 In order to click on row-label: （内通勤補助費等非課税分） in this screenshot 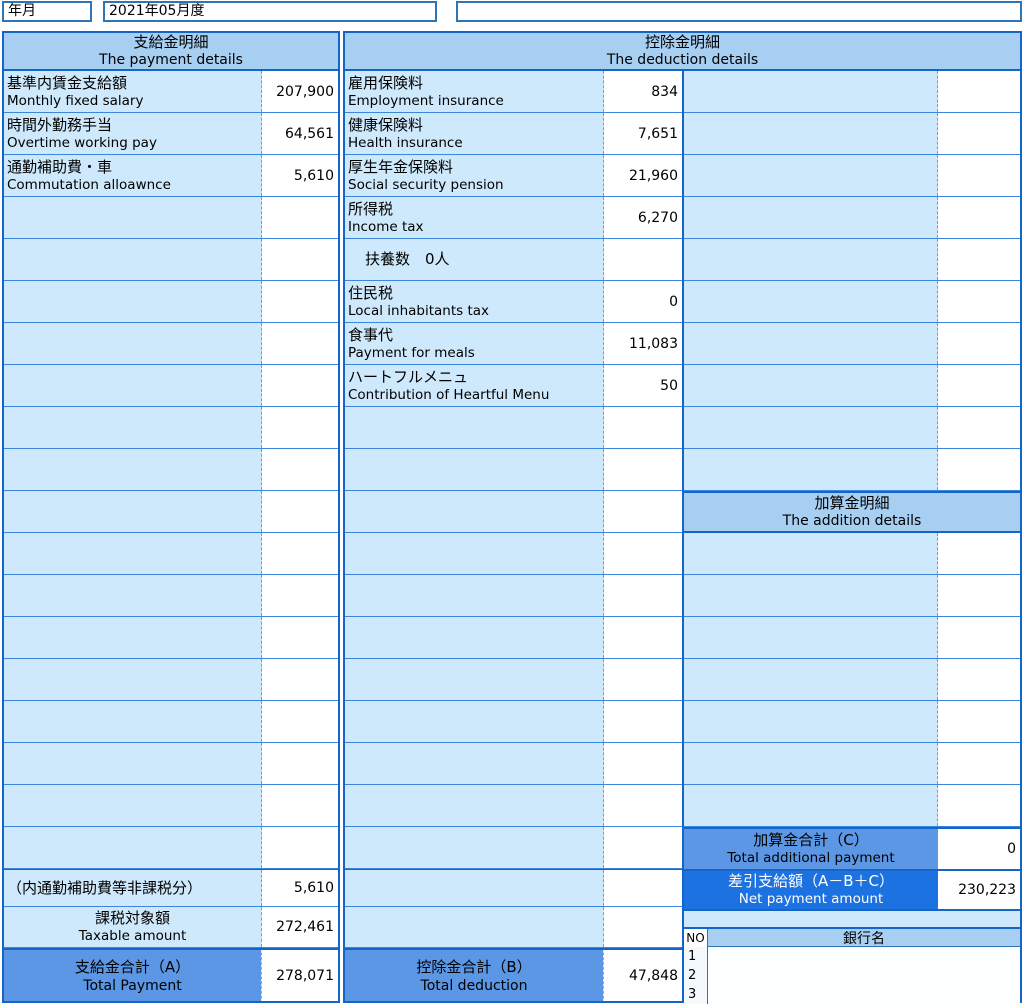, I will do `click(133, 888)`.